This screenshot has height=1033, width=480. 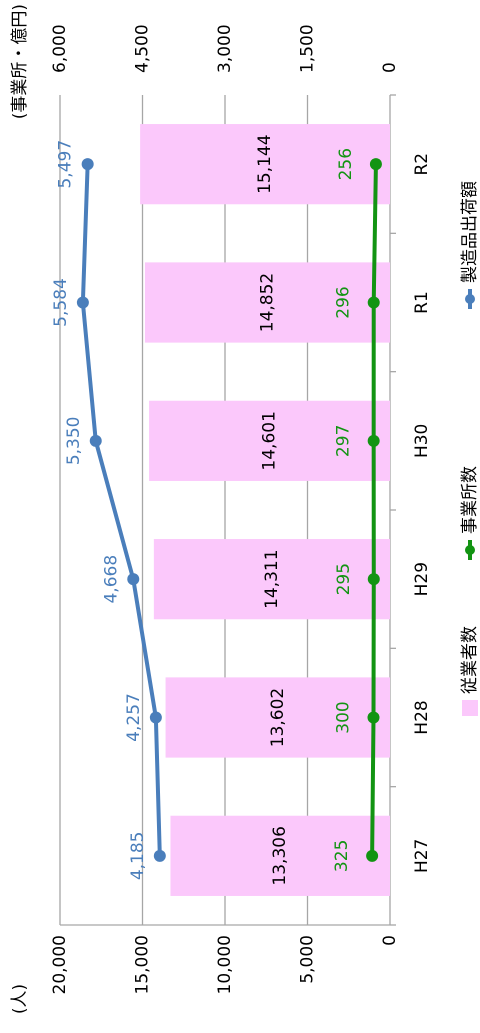 I want to click on data-label: 5,584, so click(x=61, y=302).